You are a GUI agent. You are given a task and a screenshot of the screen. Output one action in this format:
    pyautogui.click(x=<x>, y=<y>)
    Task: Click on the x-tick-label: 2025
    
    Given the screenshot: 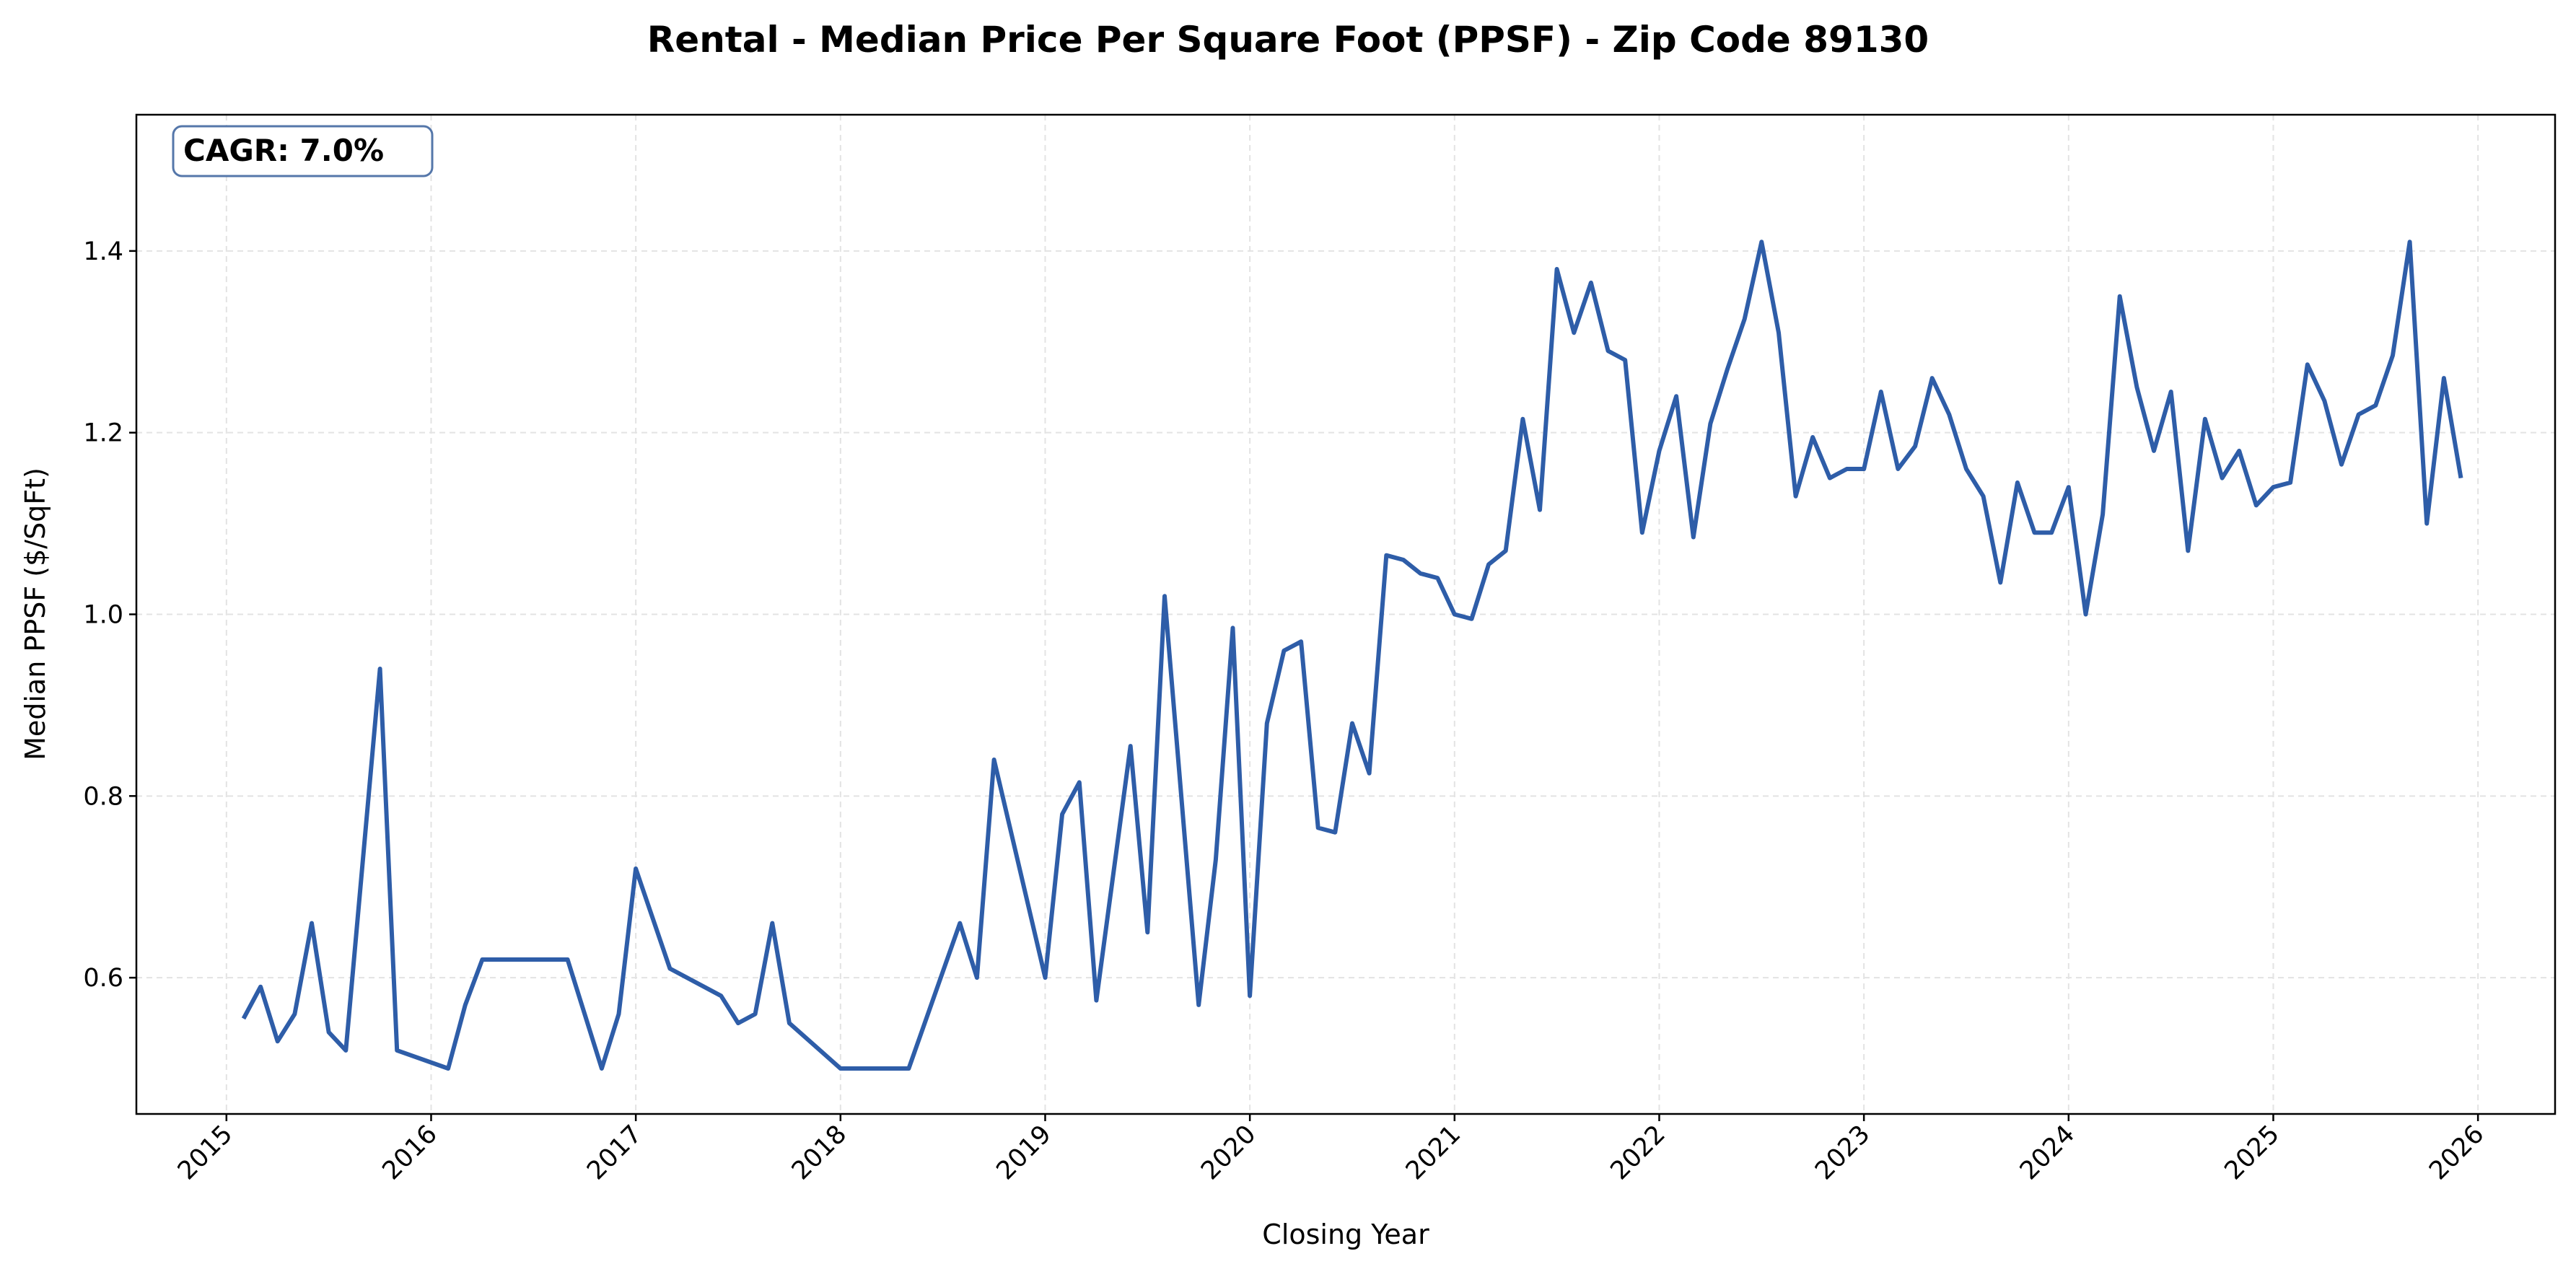 What is the action you would take?
    pyautogui.click(x=2252, y=1152)
    